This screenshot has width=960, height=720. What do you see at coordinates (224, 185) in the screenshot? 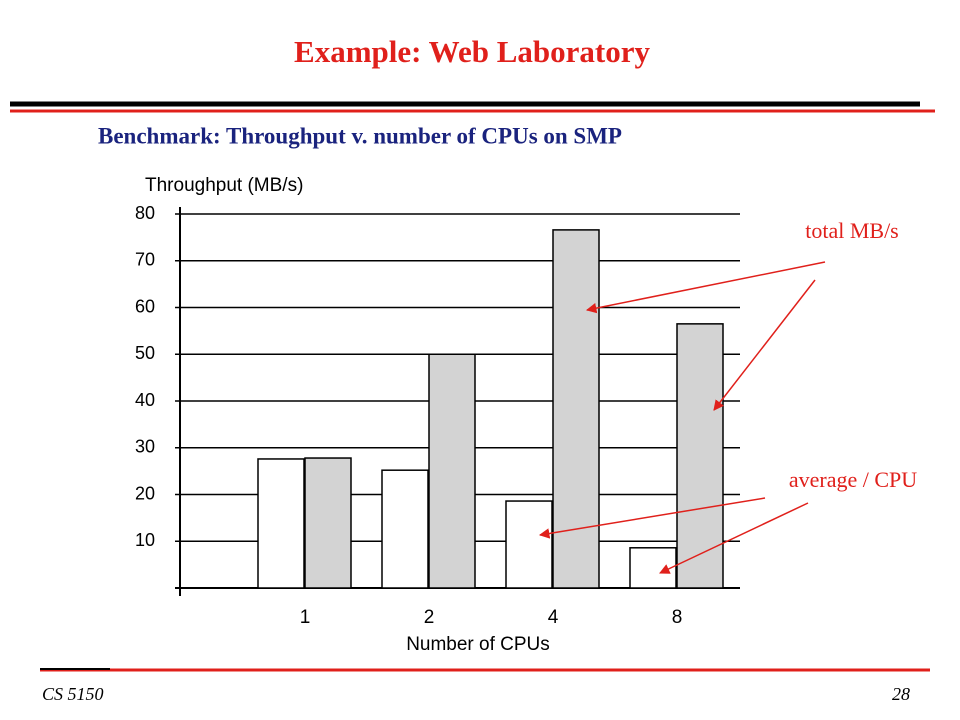
I see `y-axis-title: Throughput (MB/s)` at bounding box center [224, 185].